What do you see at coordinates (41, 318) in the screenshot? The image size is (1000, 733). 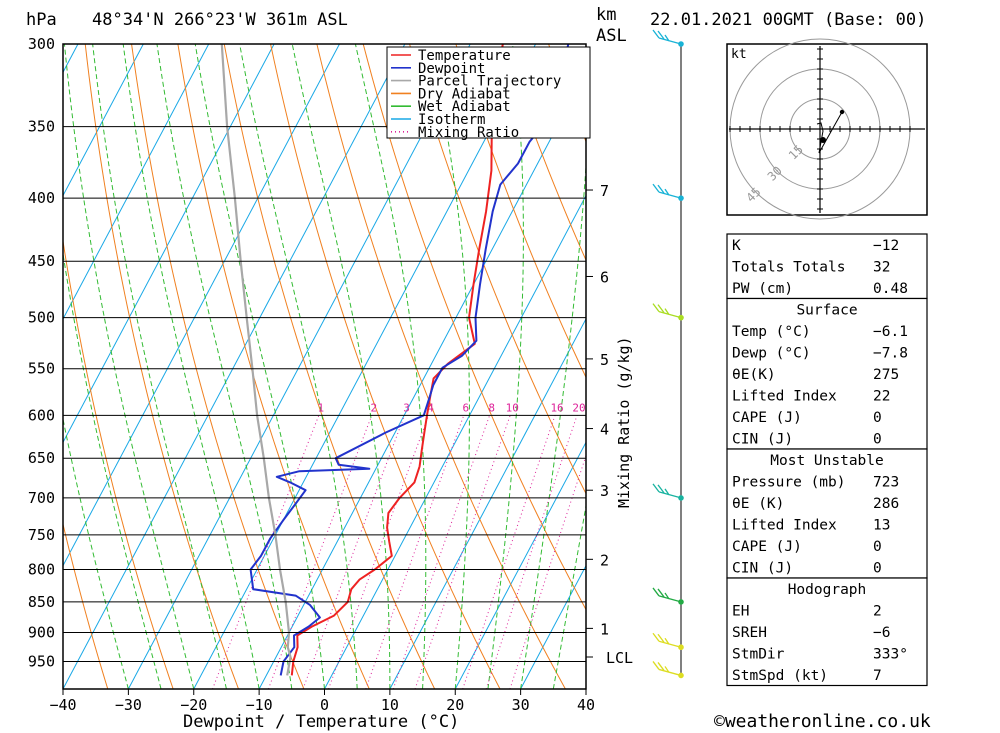 I see `pressure-tick-label: 500` at bounding box center [41, 318].